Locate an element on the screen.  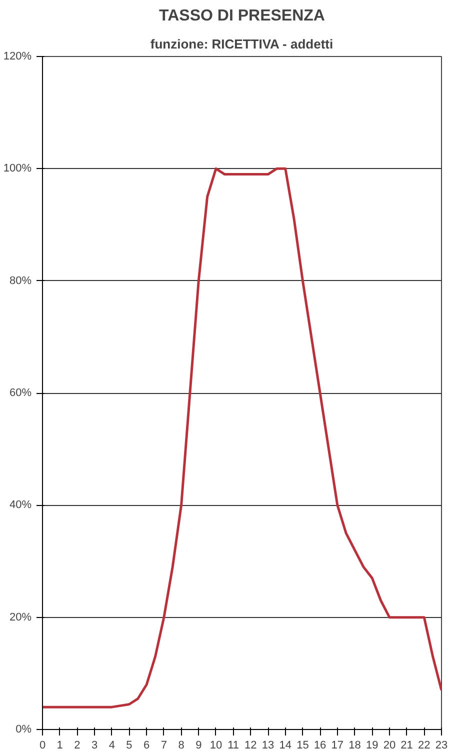
x-tick-label: 22 is located at coordinates (424, 745).